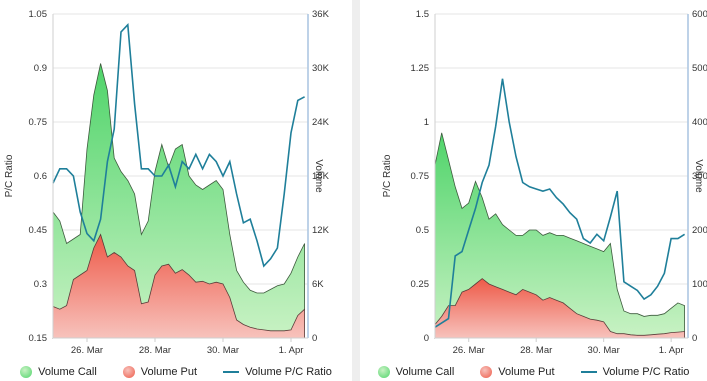 Image resolution: width=707 pixels, height=381 pixels. What do you see at coordinates (321, 176) in the screenshot?
I see `y2-tick-label: 18K` at bounding box center [321, 176].